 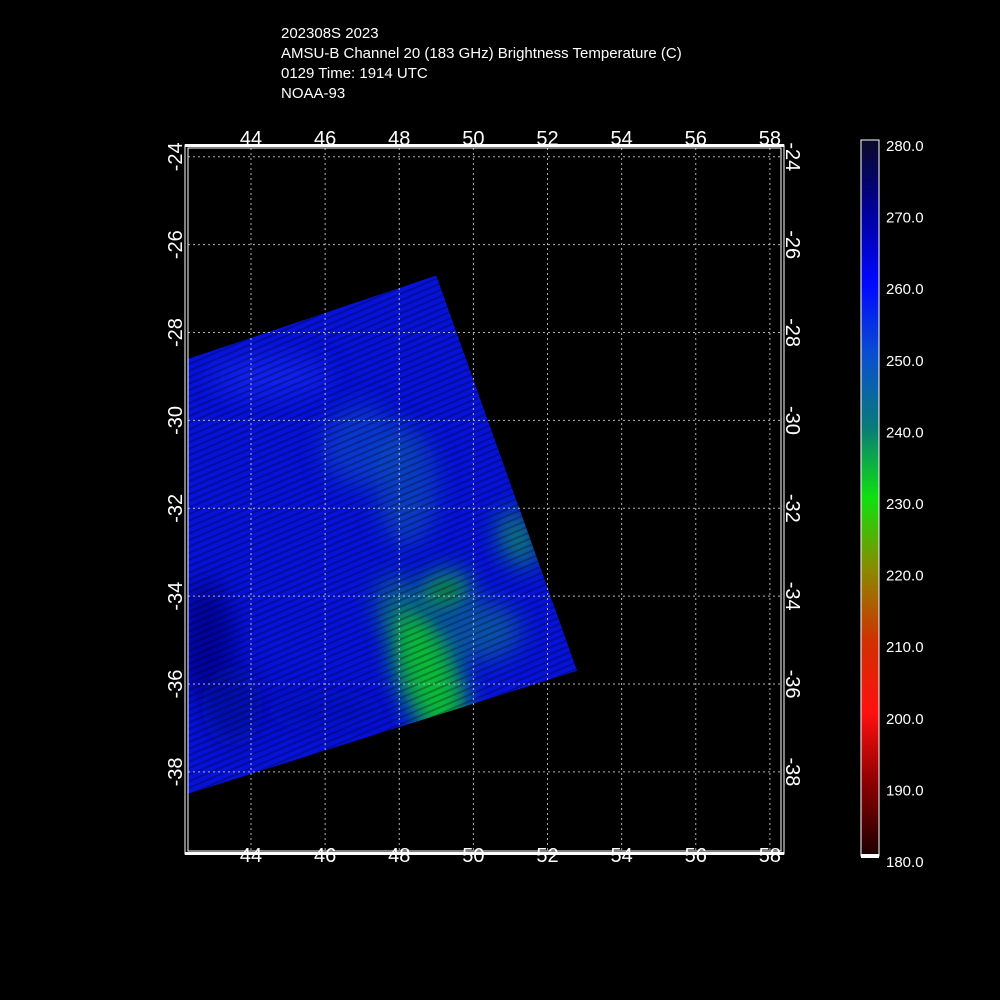 What do you see at coordinates (870, 856) in the screenshot?
I see `colorbar-bottom-cap` at bounding box center [870, 856].